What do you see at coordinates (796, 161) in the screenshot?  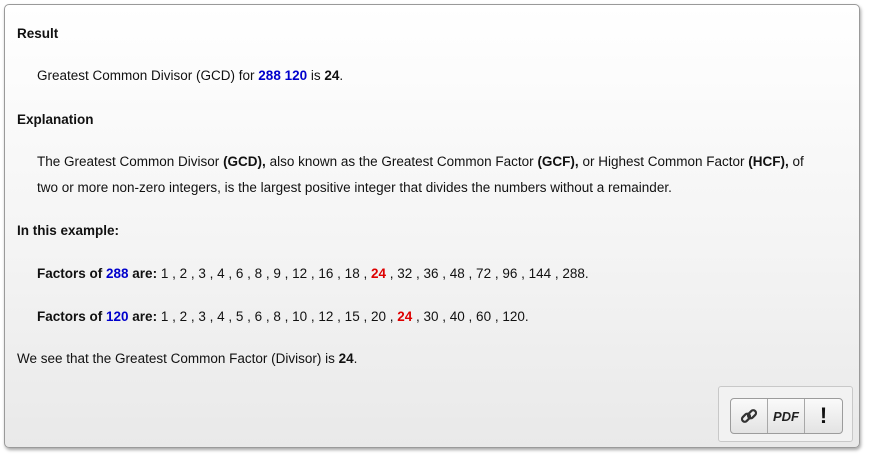 I see `explanation-text-d: of` at bounding box center [796, 161].